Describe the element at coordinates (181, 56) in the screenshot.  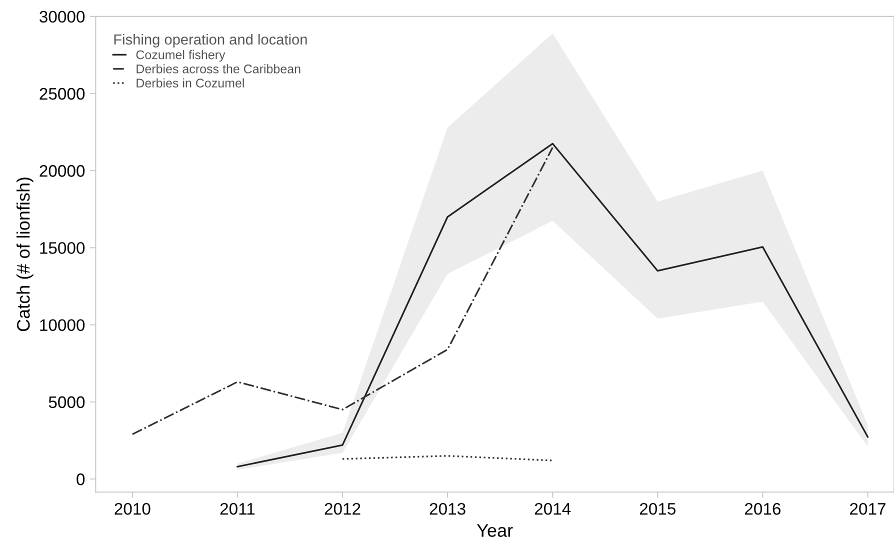
I see `legend-label: Cozumel fishery` at that location.